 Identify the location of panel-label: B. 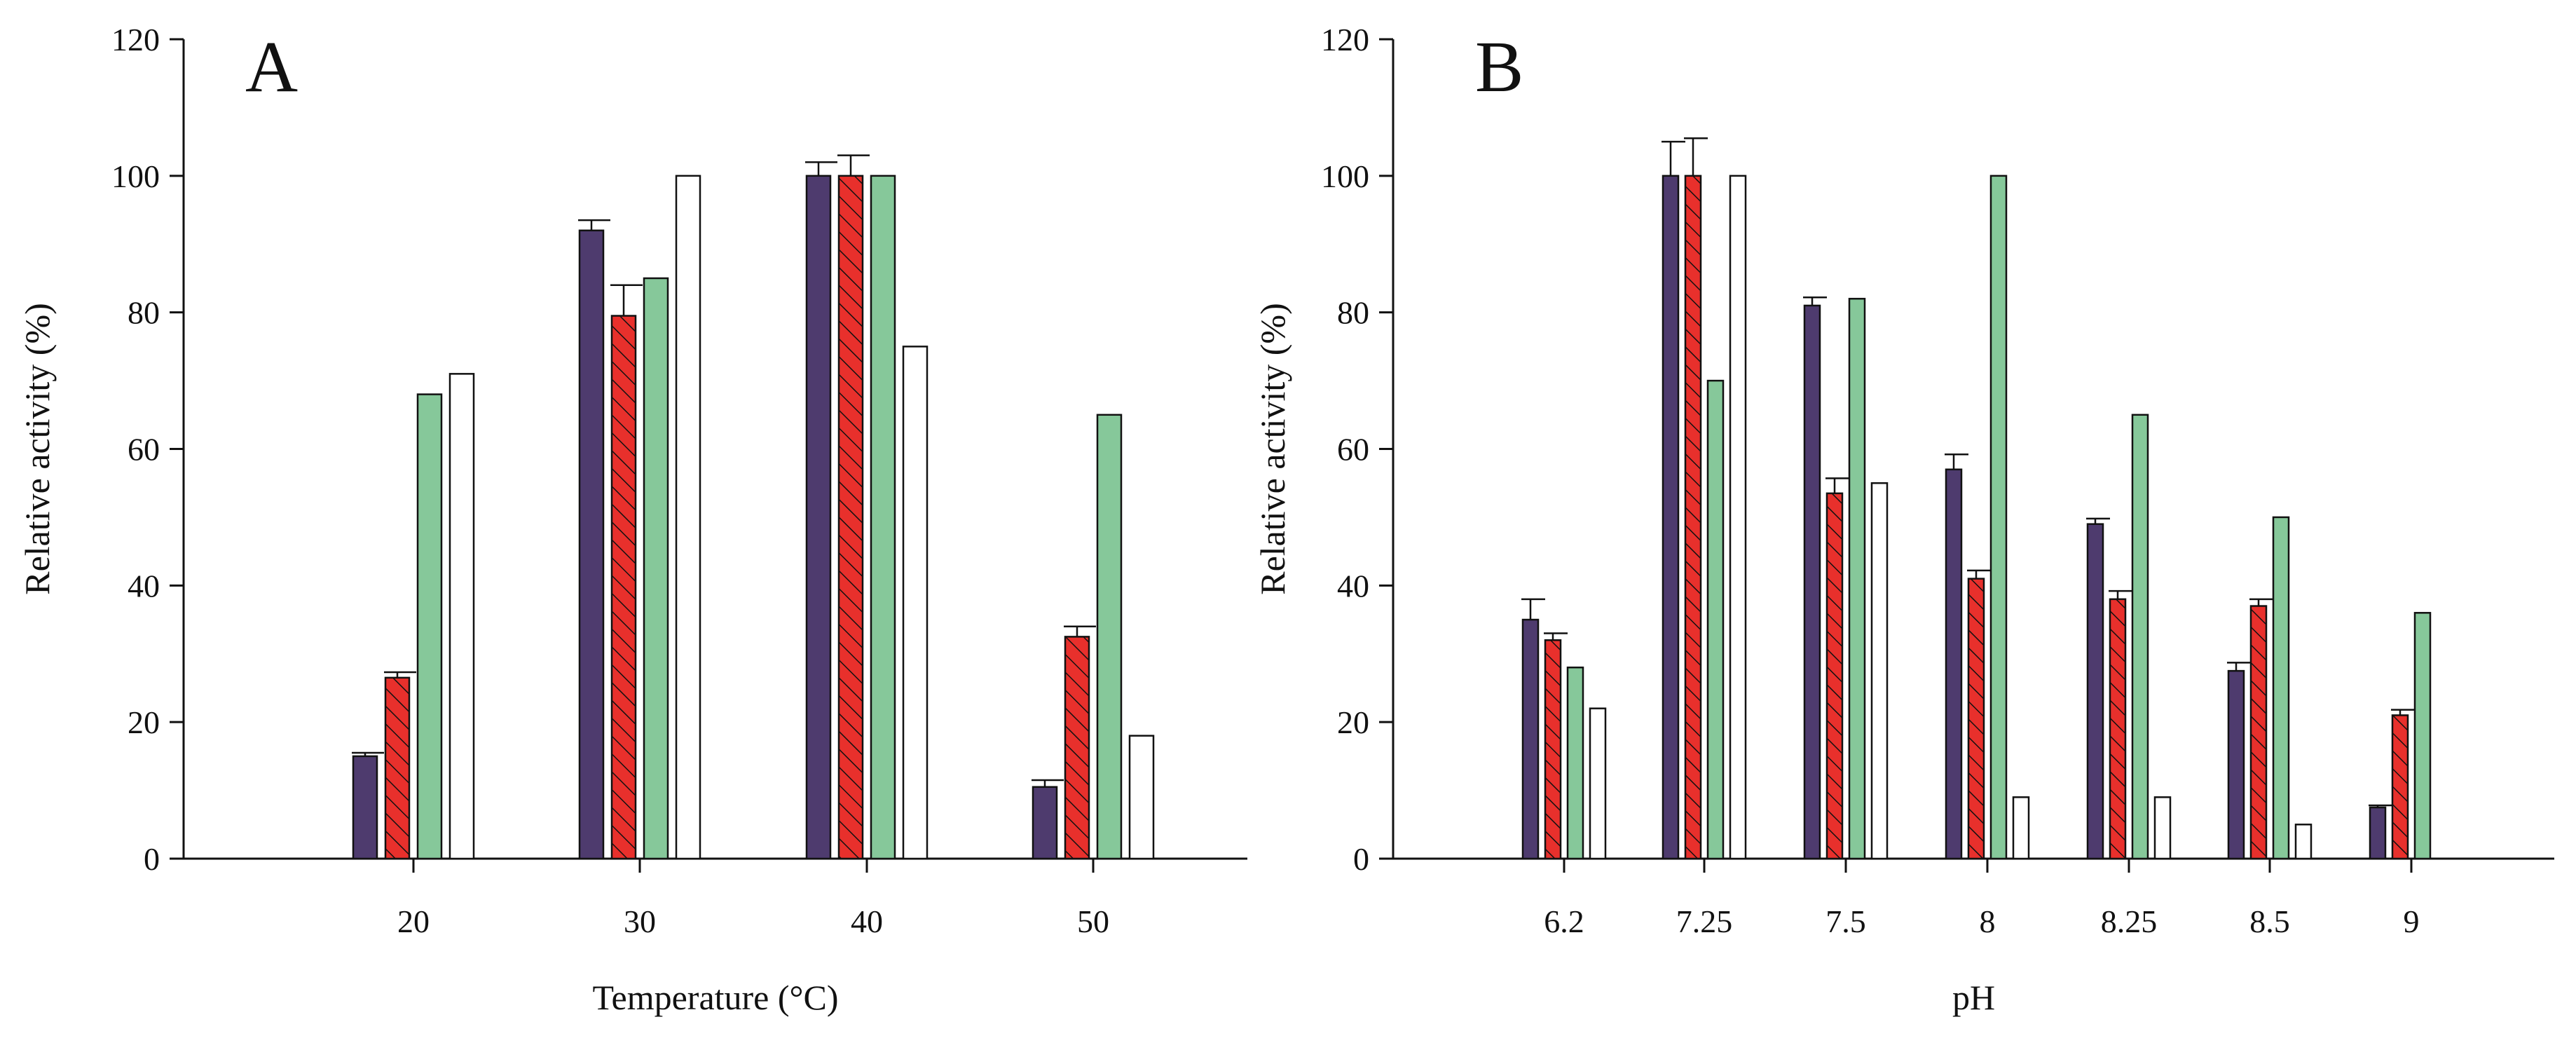
(1499, 67).